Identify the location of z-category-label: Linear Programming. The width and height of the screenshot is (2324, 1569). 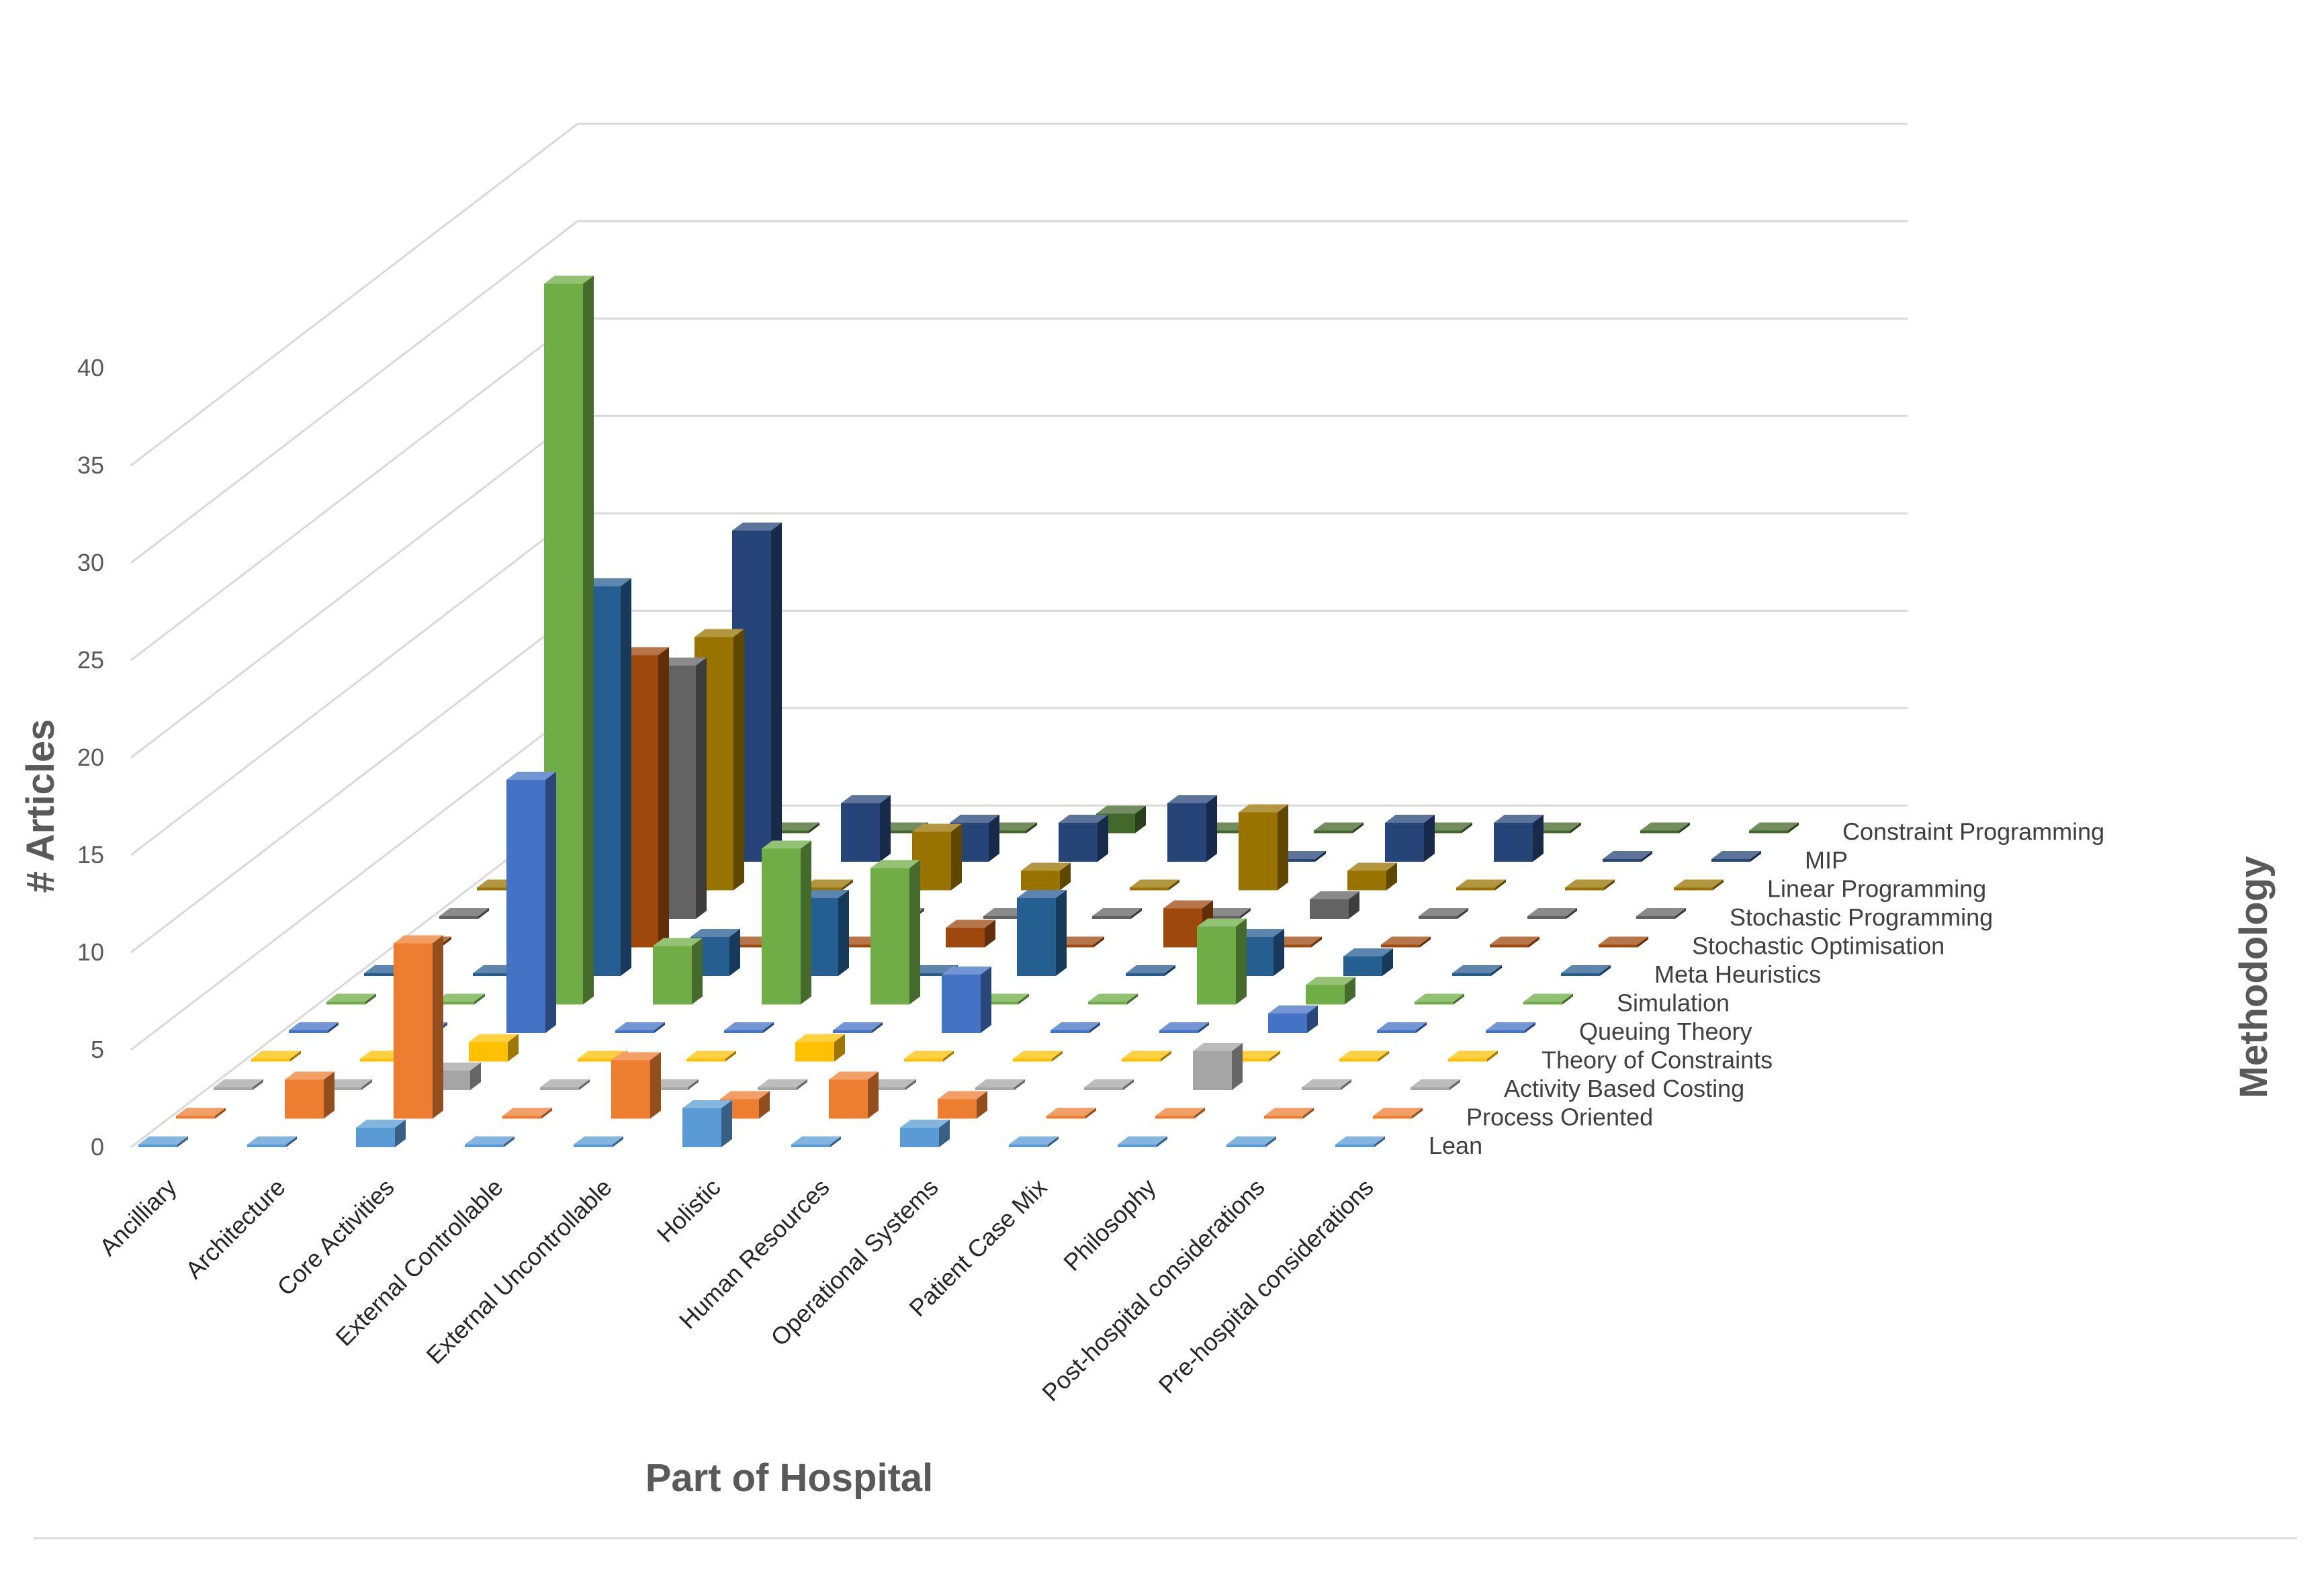
(1876, 889).